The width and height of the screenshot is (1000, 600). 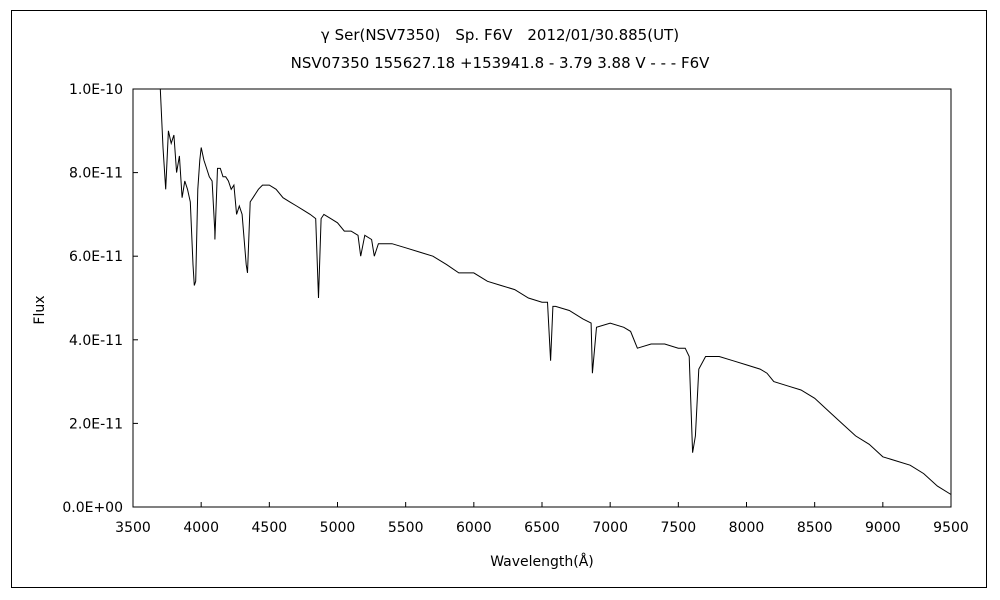 I want to click on x-tick-label: 4500, so click(x=270, y=528).